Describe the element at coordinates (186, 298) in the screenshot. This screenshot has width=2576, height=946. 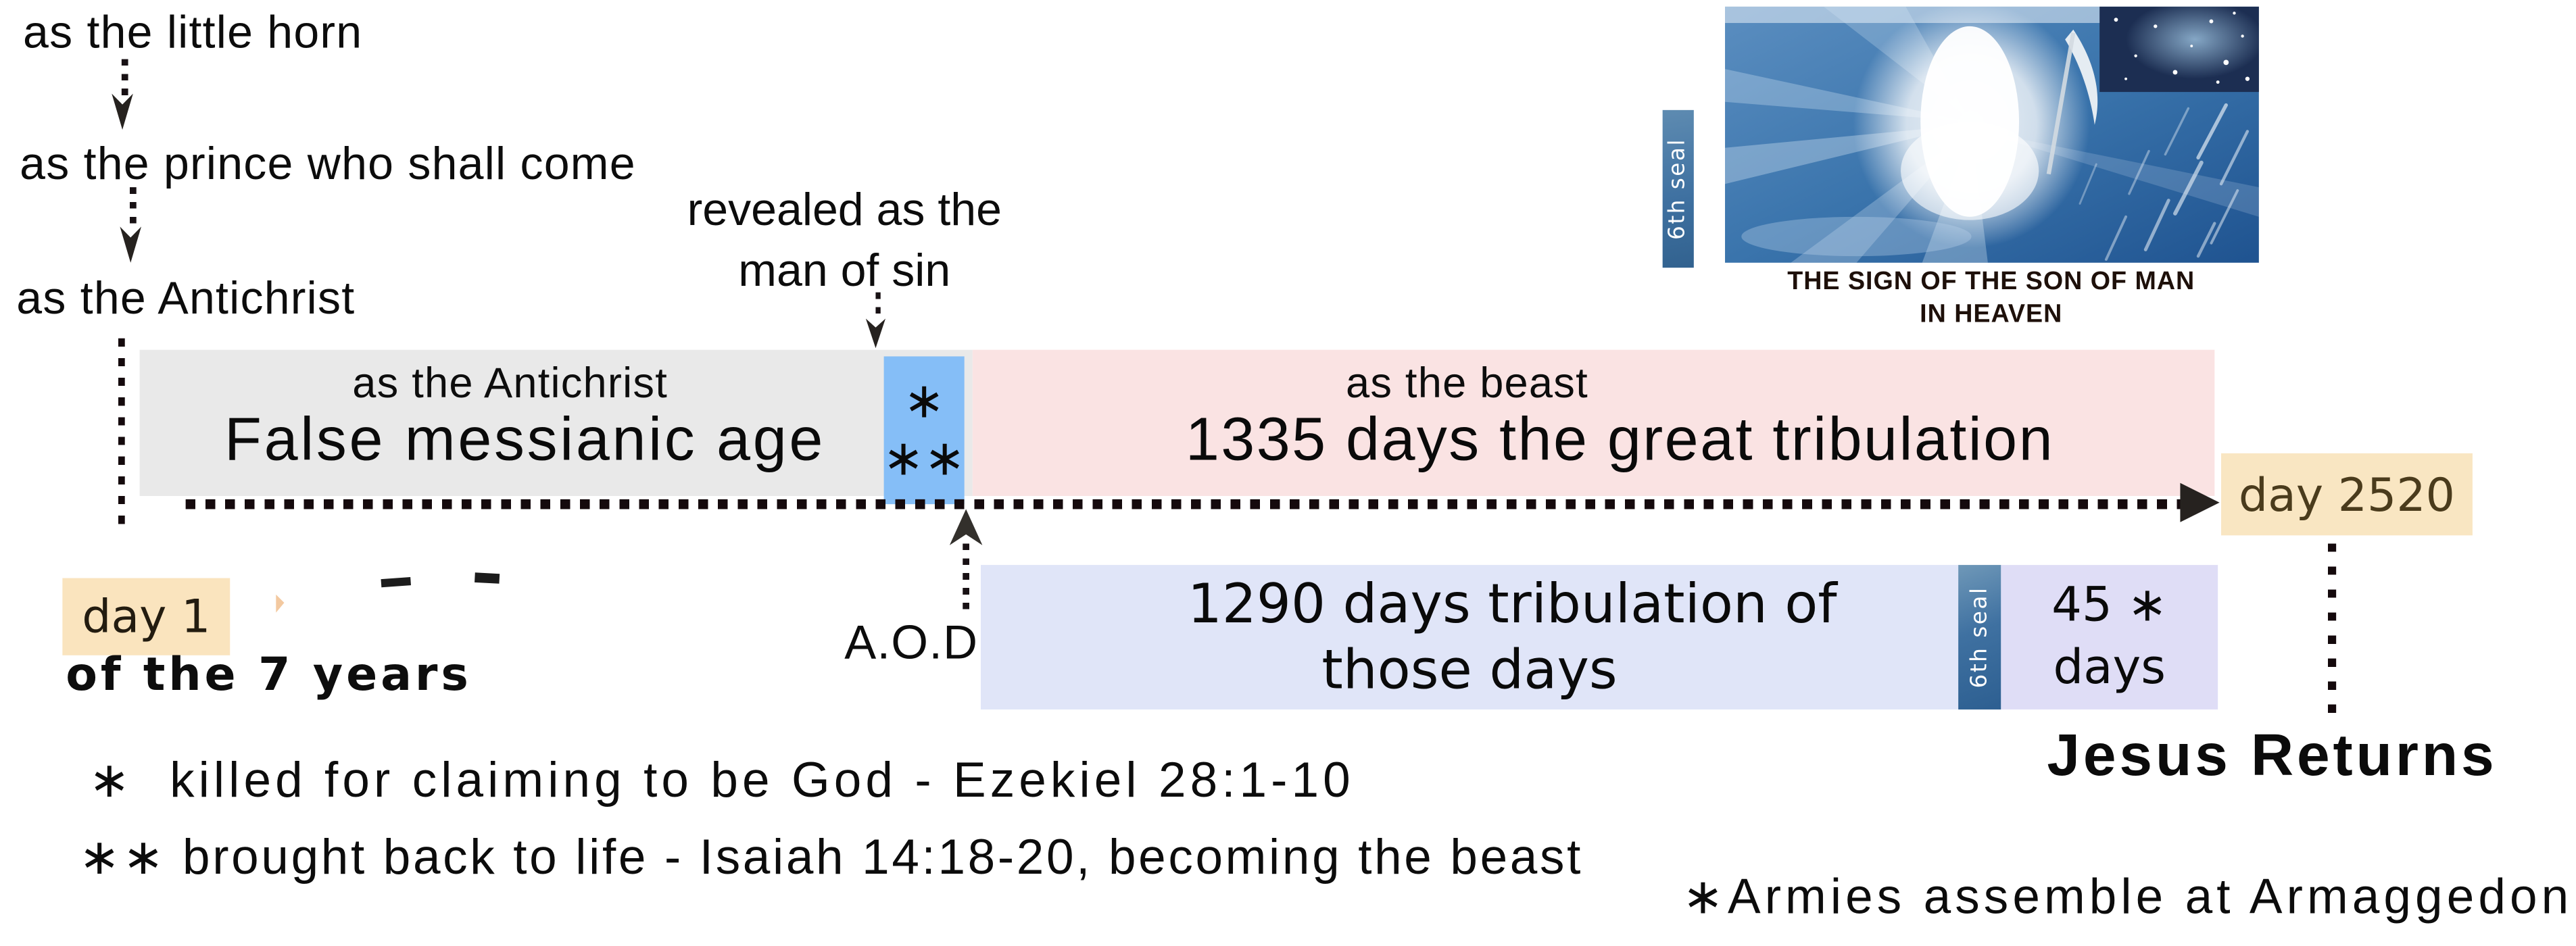
I see `label-antichrist: as the Antichrist` at that location.